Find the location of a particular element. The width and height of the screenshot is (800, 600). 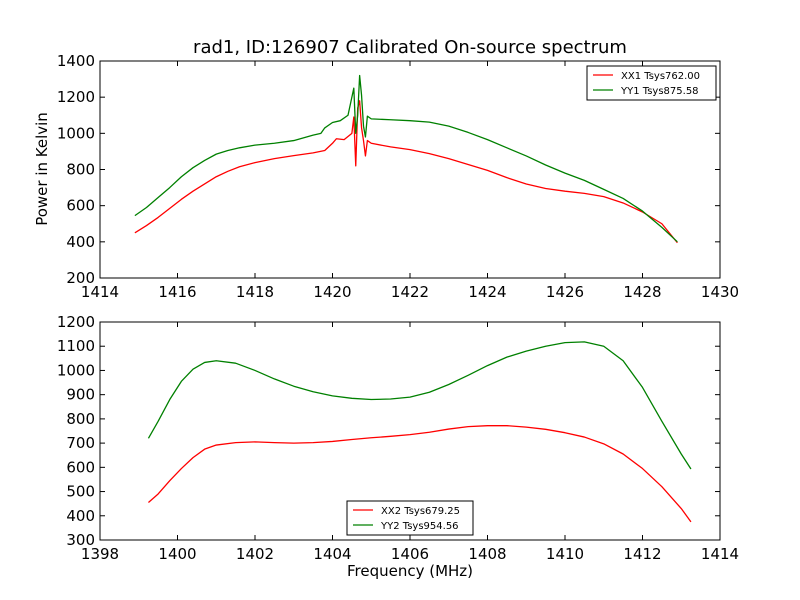

top-x-tick-label: 1424 is located at coordinates (487, 292).